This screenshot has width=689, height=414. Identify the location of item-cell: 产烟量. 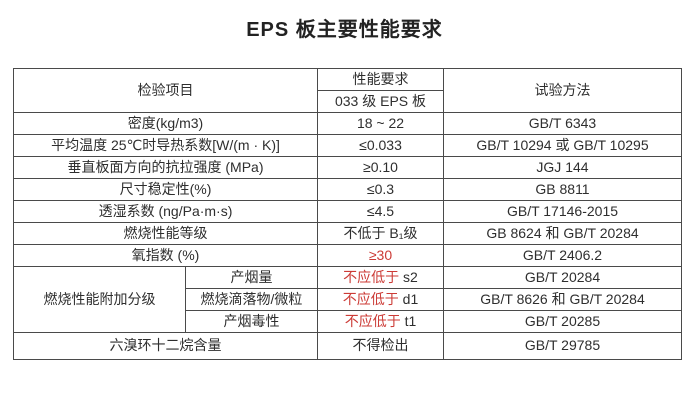
(251, 277).